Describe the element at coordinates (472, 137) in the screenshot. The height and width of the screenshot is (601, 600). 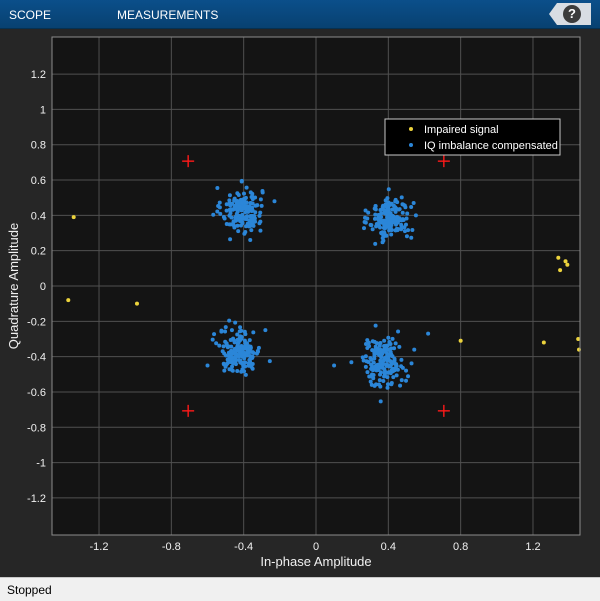
I see `legend: Impaired signal IQ imbalance compensated` at that location.